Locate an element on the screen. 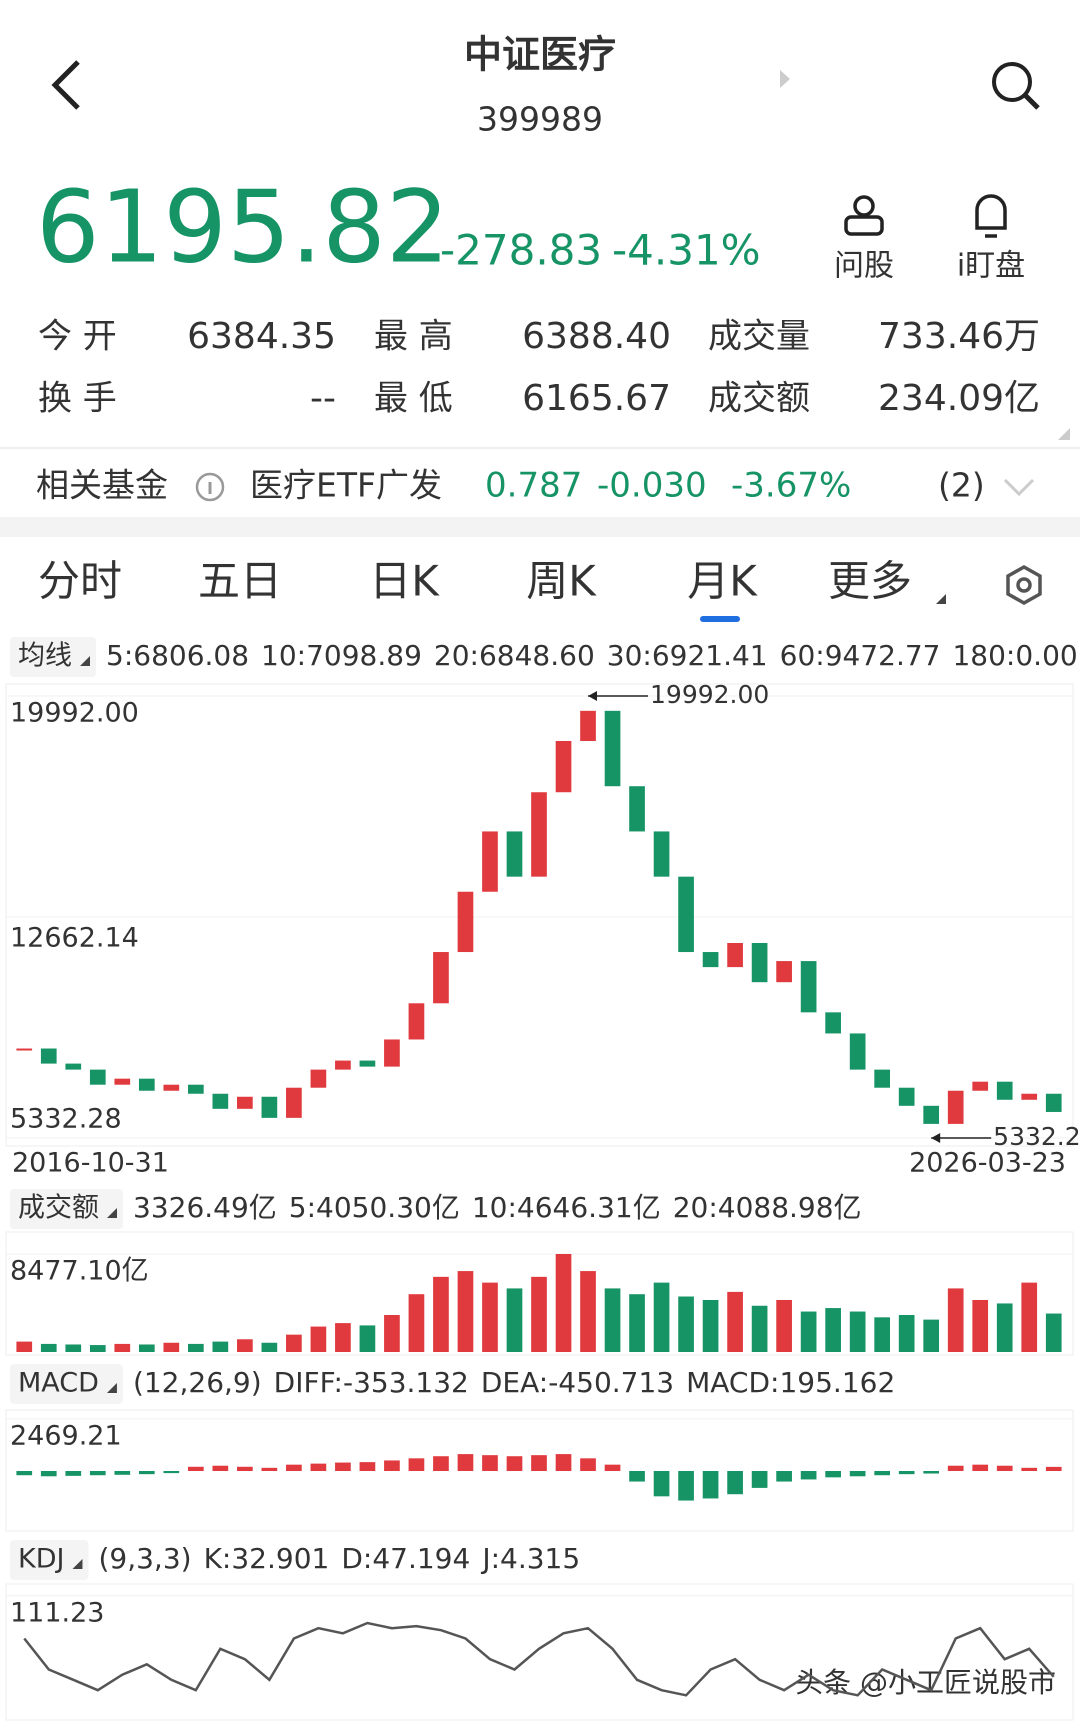 The height and width of the screenshot is (1727, 1080). legend-label: 均线 is located at coordinates (45, 656).